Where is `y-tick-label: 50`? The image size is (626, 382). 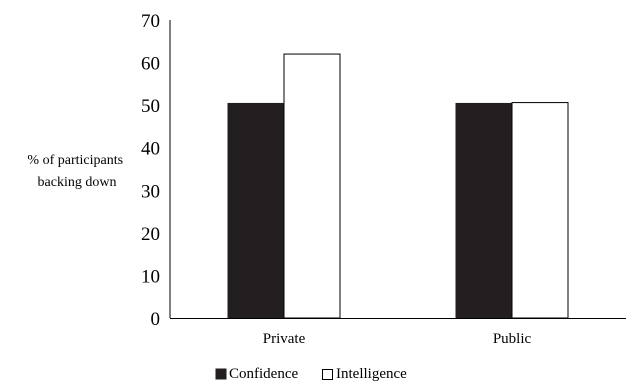
y-tick-label: 50 is located at coordinates (150, 106).